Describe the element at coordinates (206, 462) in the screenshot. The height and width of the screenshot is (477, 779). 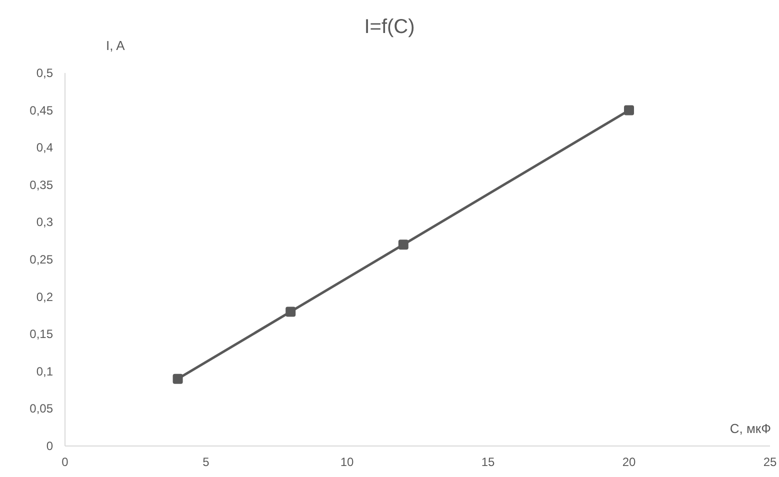
I see `x-tick-label: 5` at that location.